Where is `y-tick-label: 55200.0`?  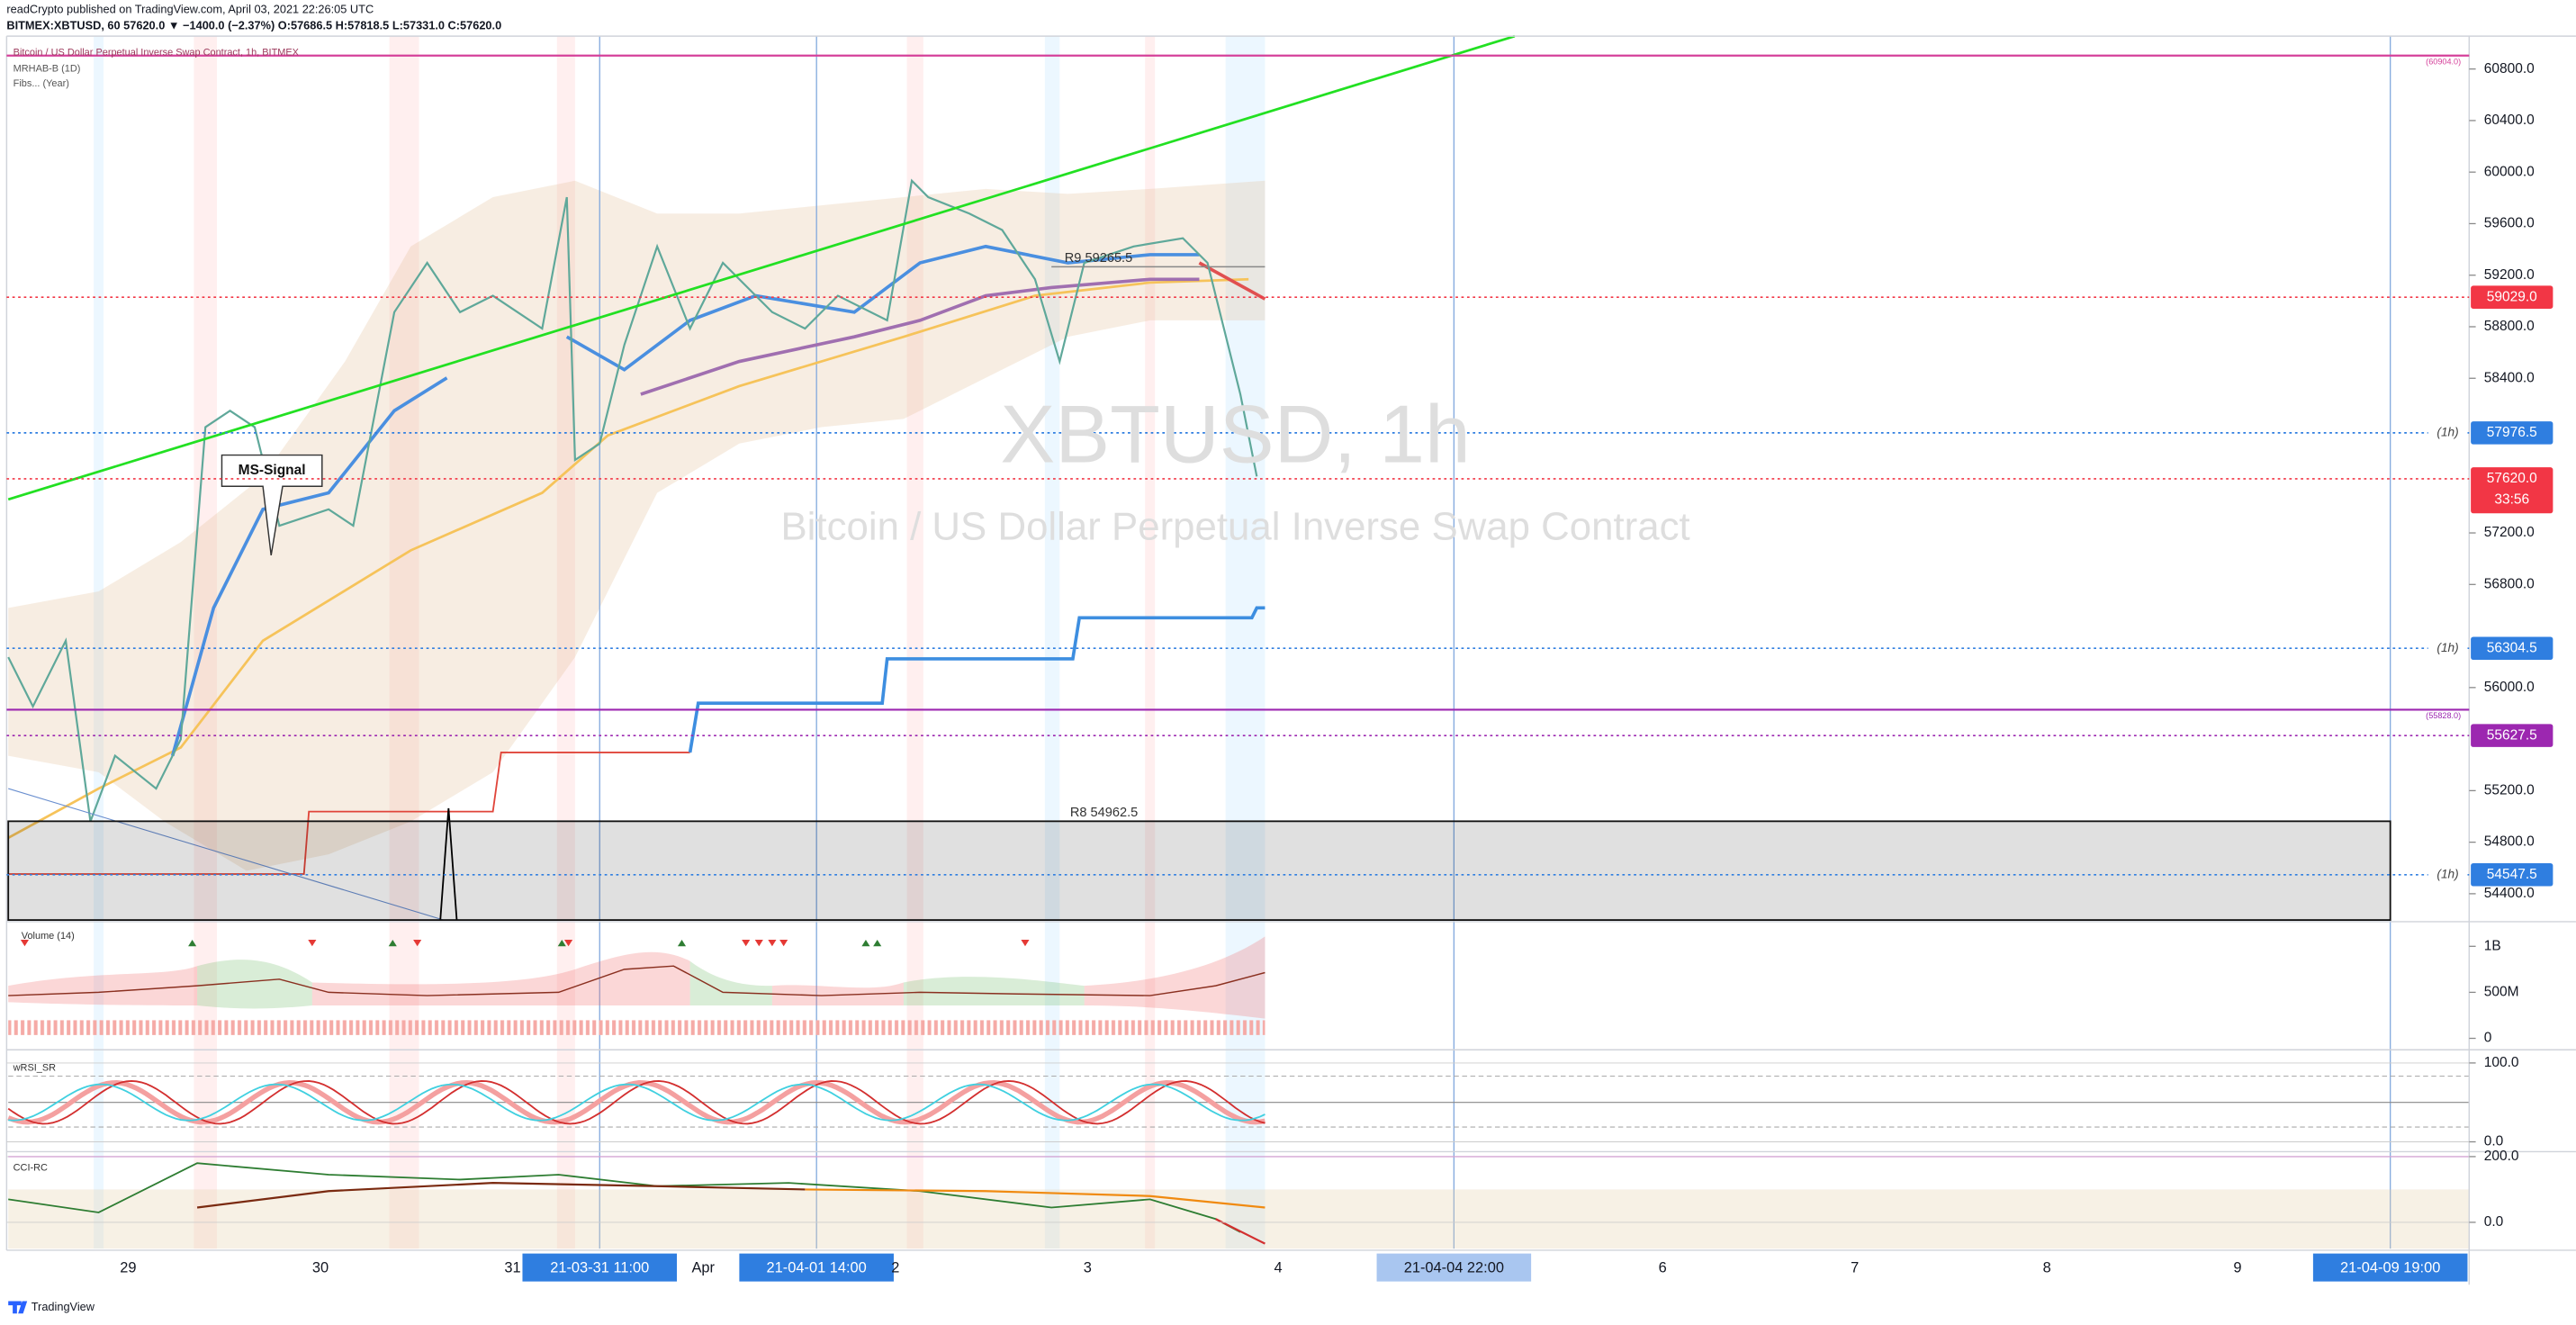 y-tick-label: 55200.0 is located at coordinates (2509, 790).